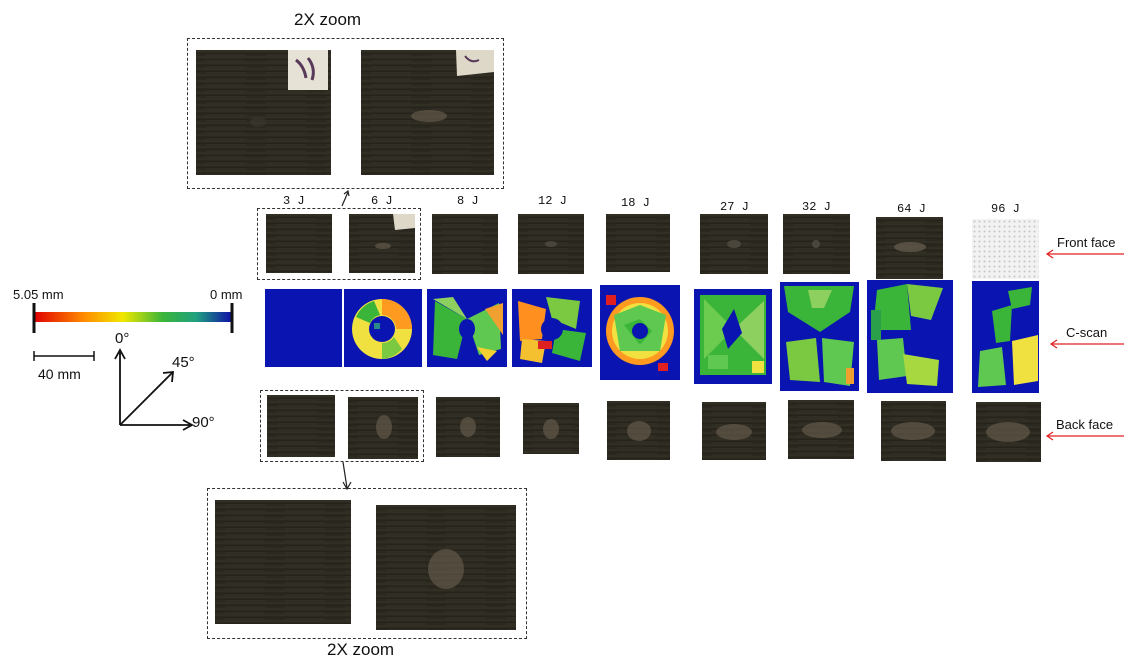 The width and height of the screenshot is (1135, 660). I want to click on zoom-back-3j-image, so click(283, 562).